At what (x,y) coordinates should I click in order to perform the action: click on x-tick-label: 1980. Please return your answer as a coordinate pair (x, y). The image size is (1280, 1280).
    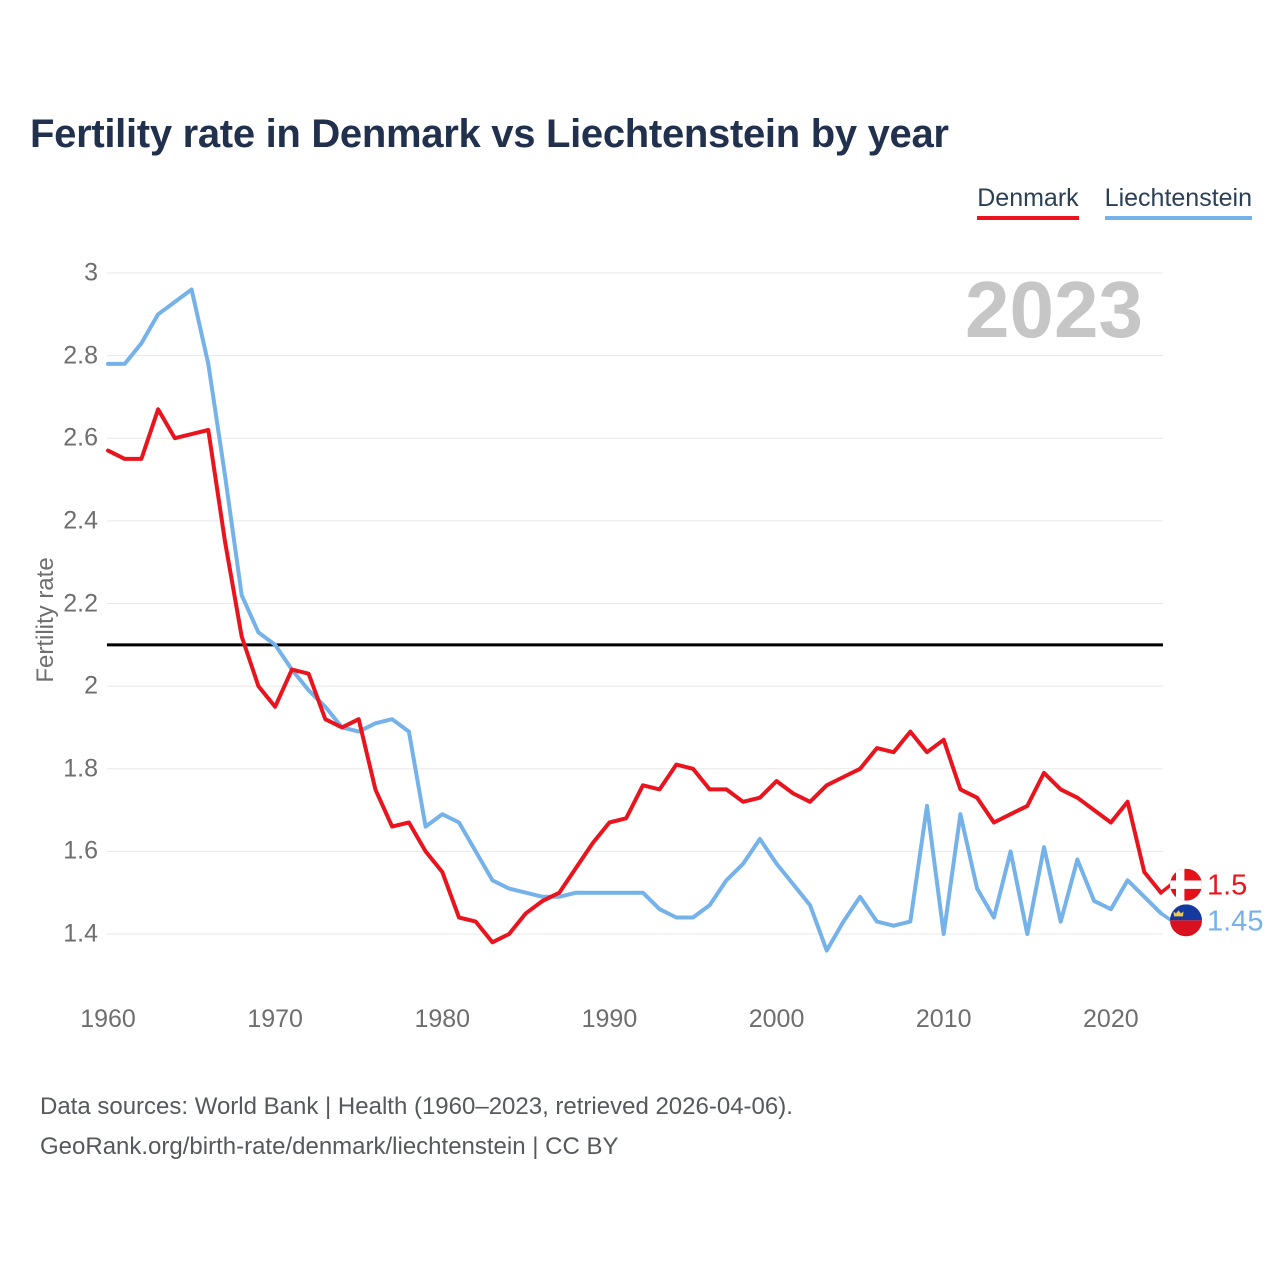
    Looking at the image, I should click on (442, 1019).